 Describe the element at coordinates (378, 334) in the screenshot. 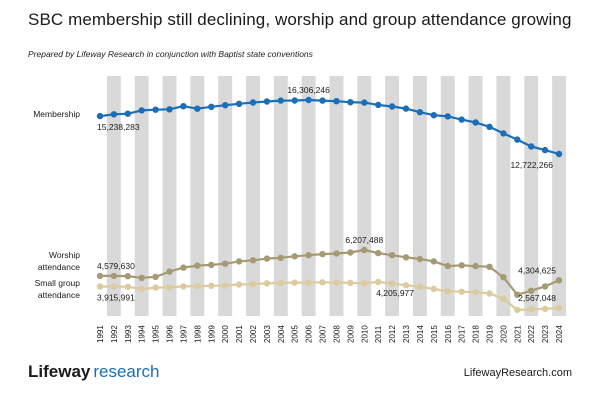

I see `x-tick-2011: 2011` at that location.